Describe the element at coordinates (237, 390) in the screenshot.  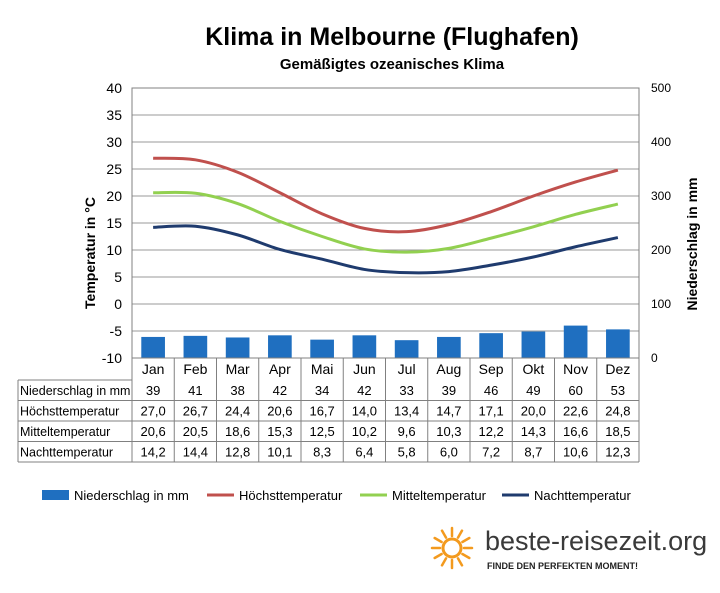
I see `table-cell: 38` at that location.